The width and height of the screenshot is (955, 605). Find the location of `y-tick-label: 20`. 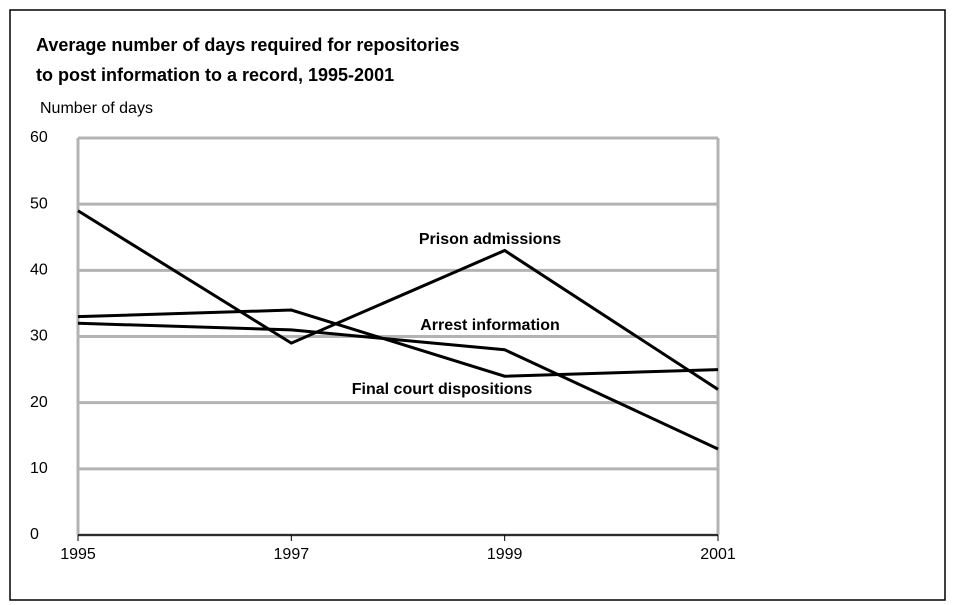

y-tick-label: 20 is located at coordinates (39, 402).